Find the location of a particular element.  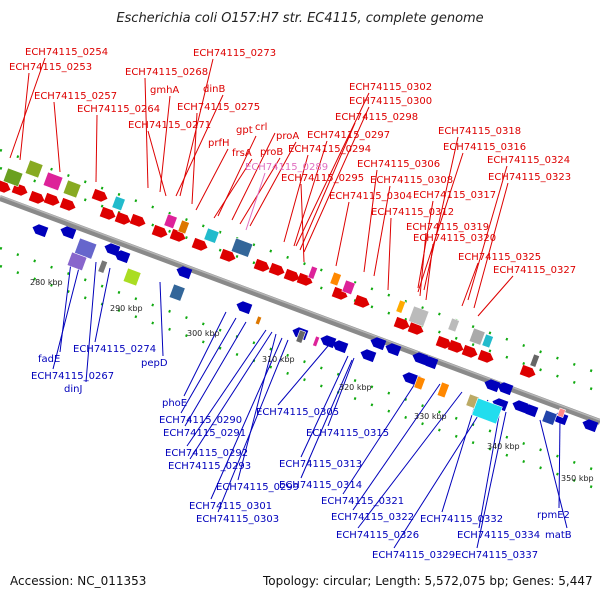

forward-gene-label: ECH74115_0264 is located at coordinates (118, 109).